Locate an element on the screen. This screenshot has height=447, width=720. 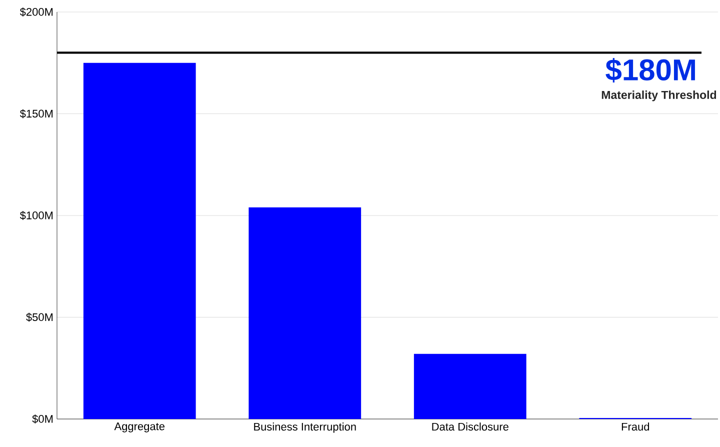
y-tick-label: $50M is located at coordinates (39, 317).